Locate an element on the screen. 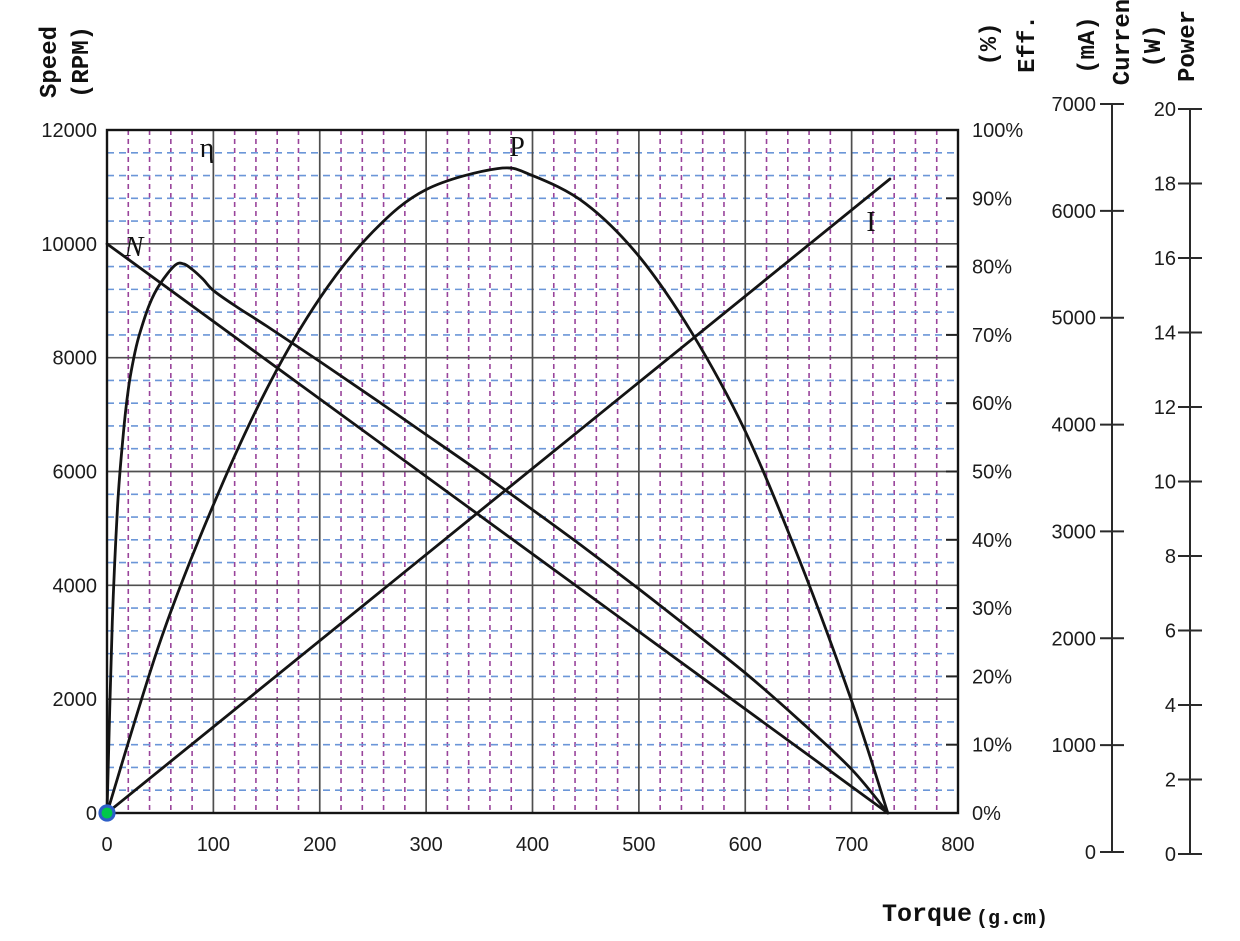  torque-tick-label: 200 is located at coordinates (319, 845).